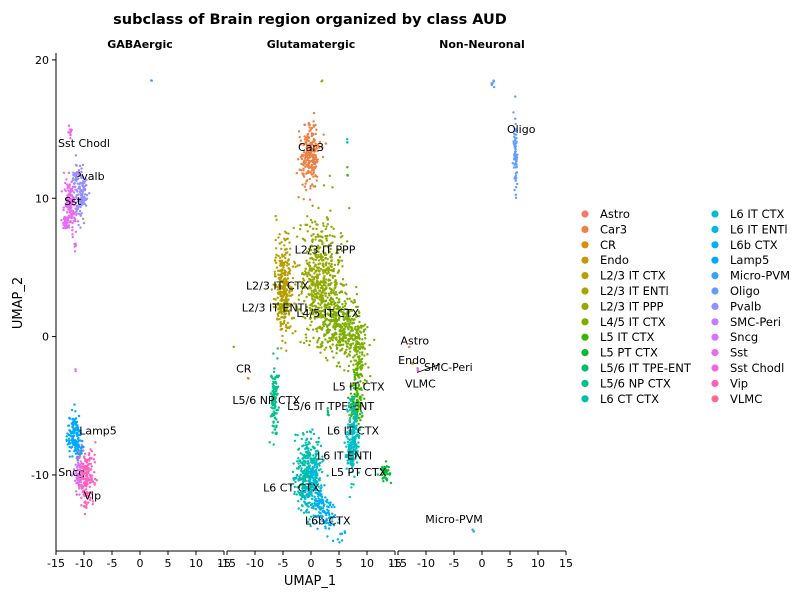  I want to click on legend-label: L5/6 IT TPE-ENT, so click(646, 368).